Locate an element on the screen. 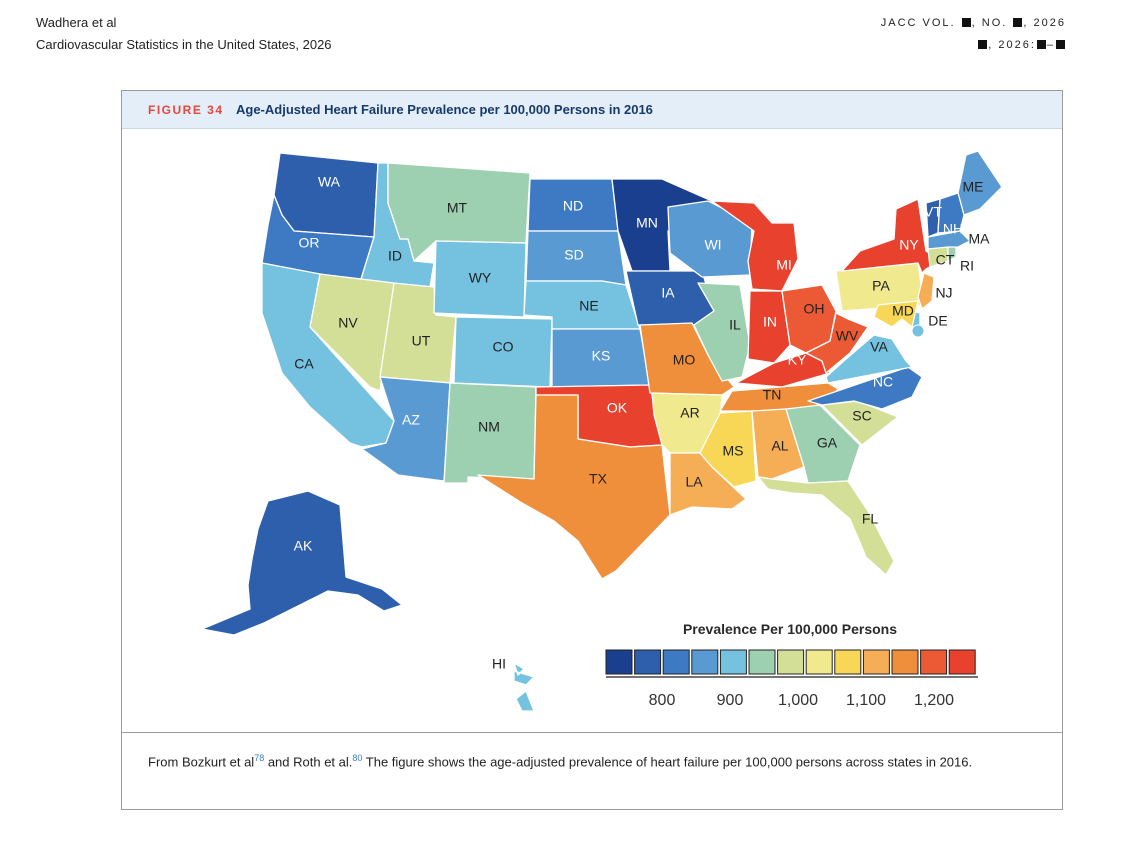 The width and height of the screenshot is (1134, 854). label-NV: NV is located at coordinates (348, 323).